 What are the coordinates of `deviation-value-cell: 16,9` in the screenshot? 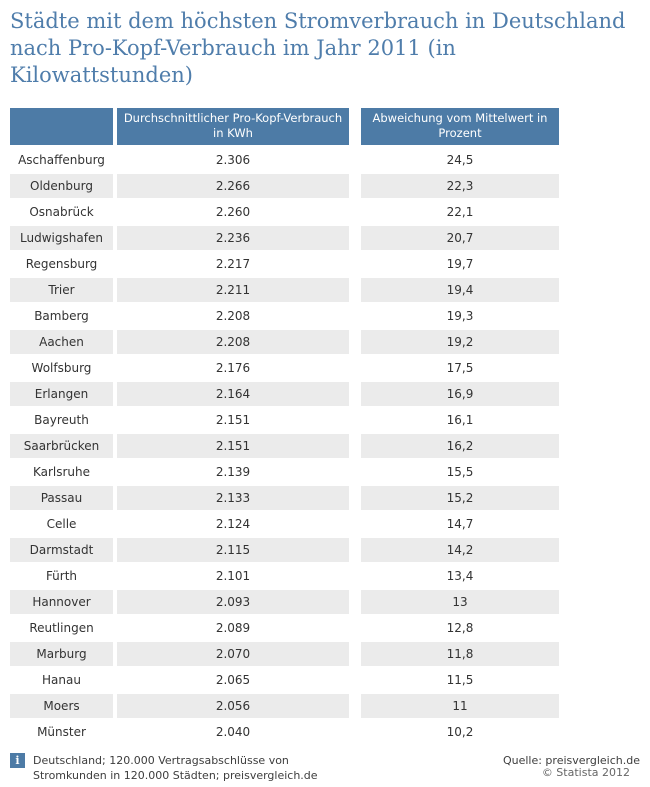 It's located at (460, 394).